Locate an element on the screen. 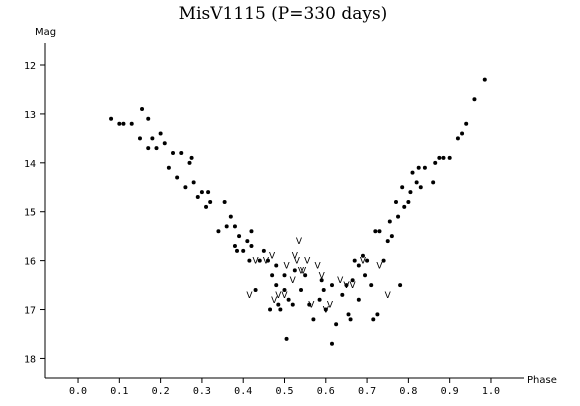 The width and height of the screenshot is (580, 406). y-tick-label: 15 is located at coordinates (30, 213).